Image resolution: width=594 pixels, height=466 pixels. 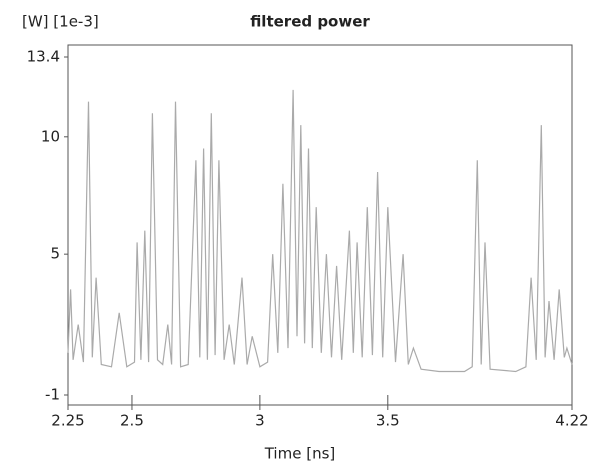 I want to click on x-tick-label: 3, so click(x=260, y=421).